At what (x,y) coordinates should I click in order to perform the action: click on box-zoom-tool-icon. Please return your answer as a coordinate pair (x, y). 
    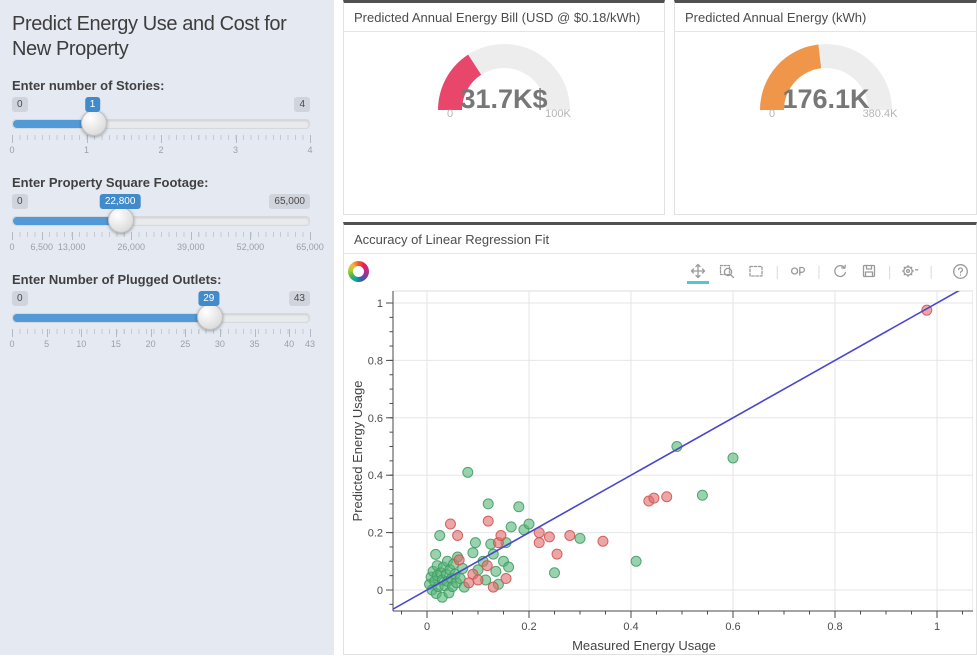
    Looking at the image, I should click on (727, 271).